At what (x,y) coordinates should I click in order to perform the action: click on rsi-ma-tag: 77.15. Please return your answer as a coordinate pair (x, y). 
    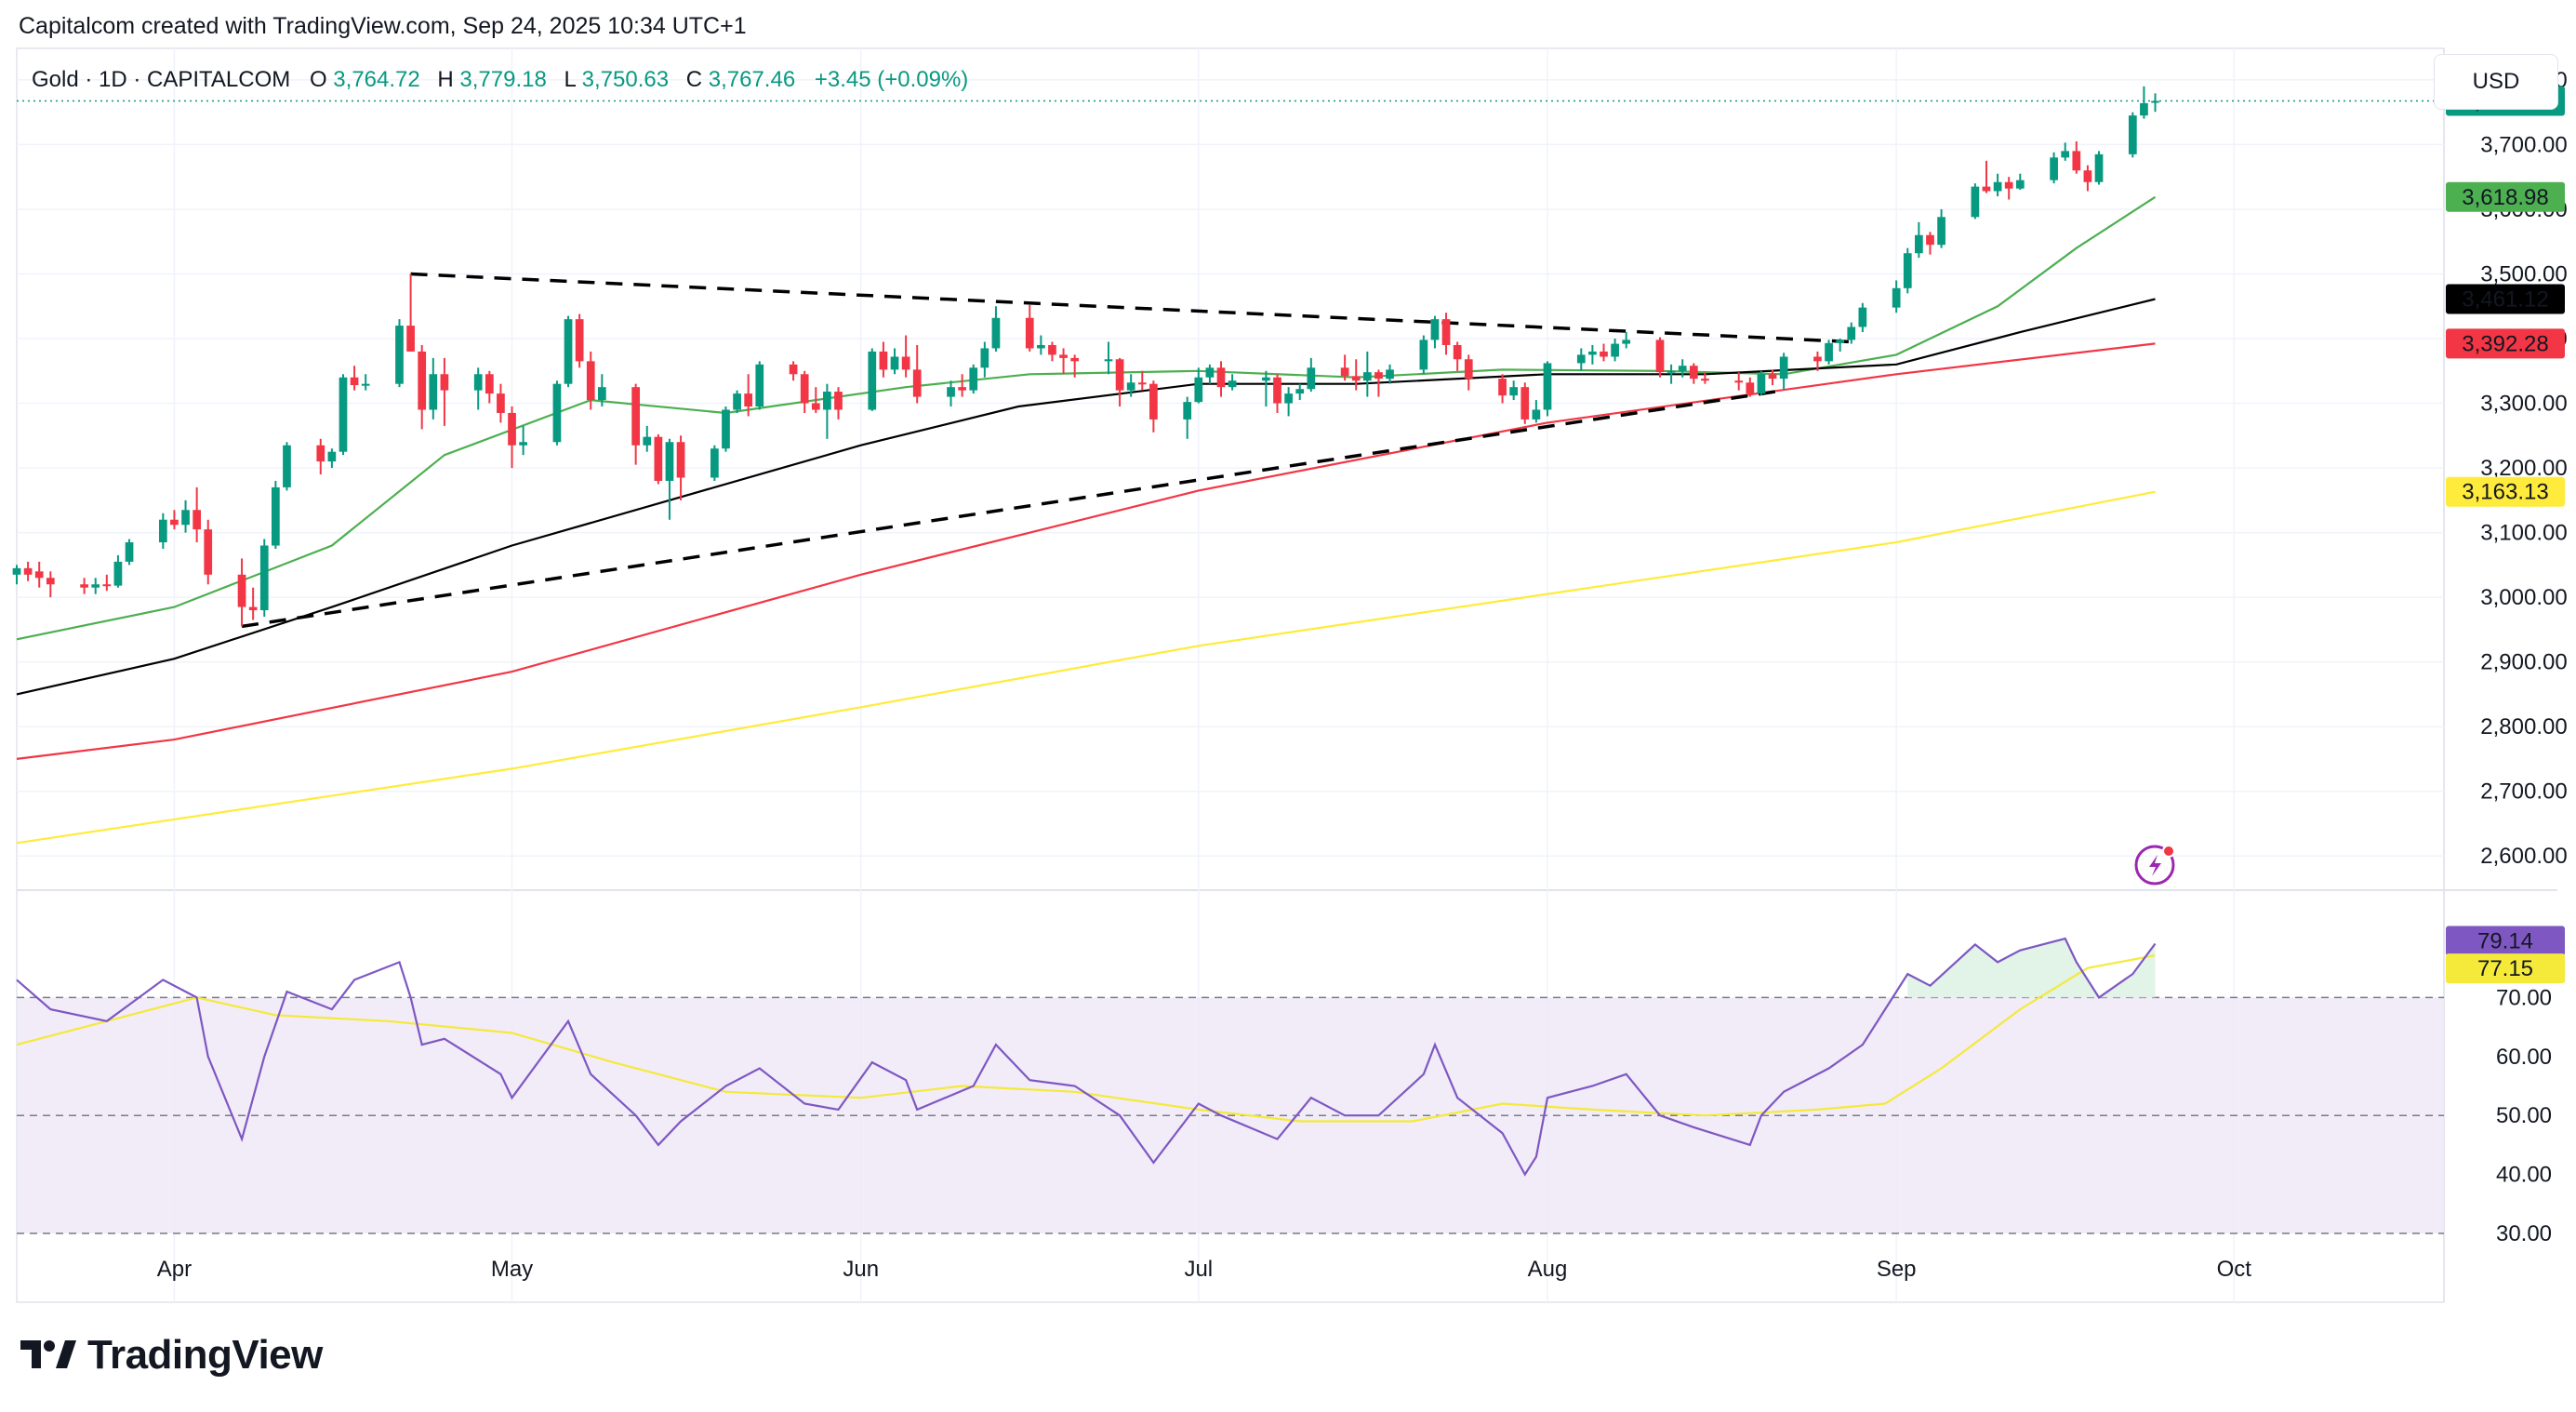
    Looking at the image, I should click on (2505, 968).